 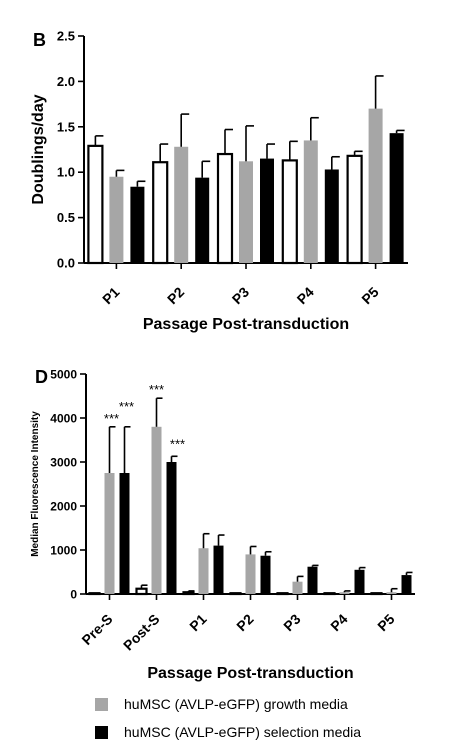 What do you see at coordinates (141, 632) in the screenshot?
I see `x-tick-label: Post-S` at bounding box center [141, 632].